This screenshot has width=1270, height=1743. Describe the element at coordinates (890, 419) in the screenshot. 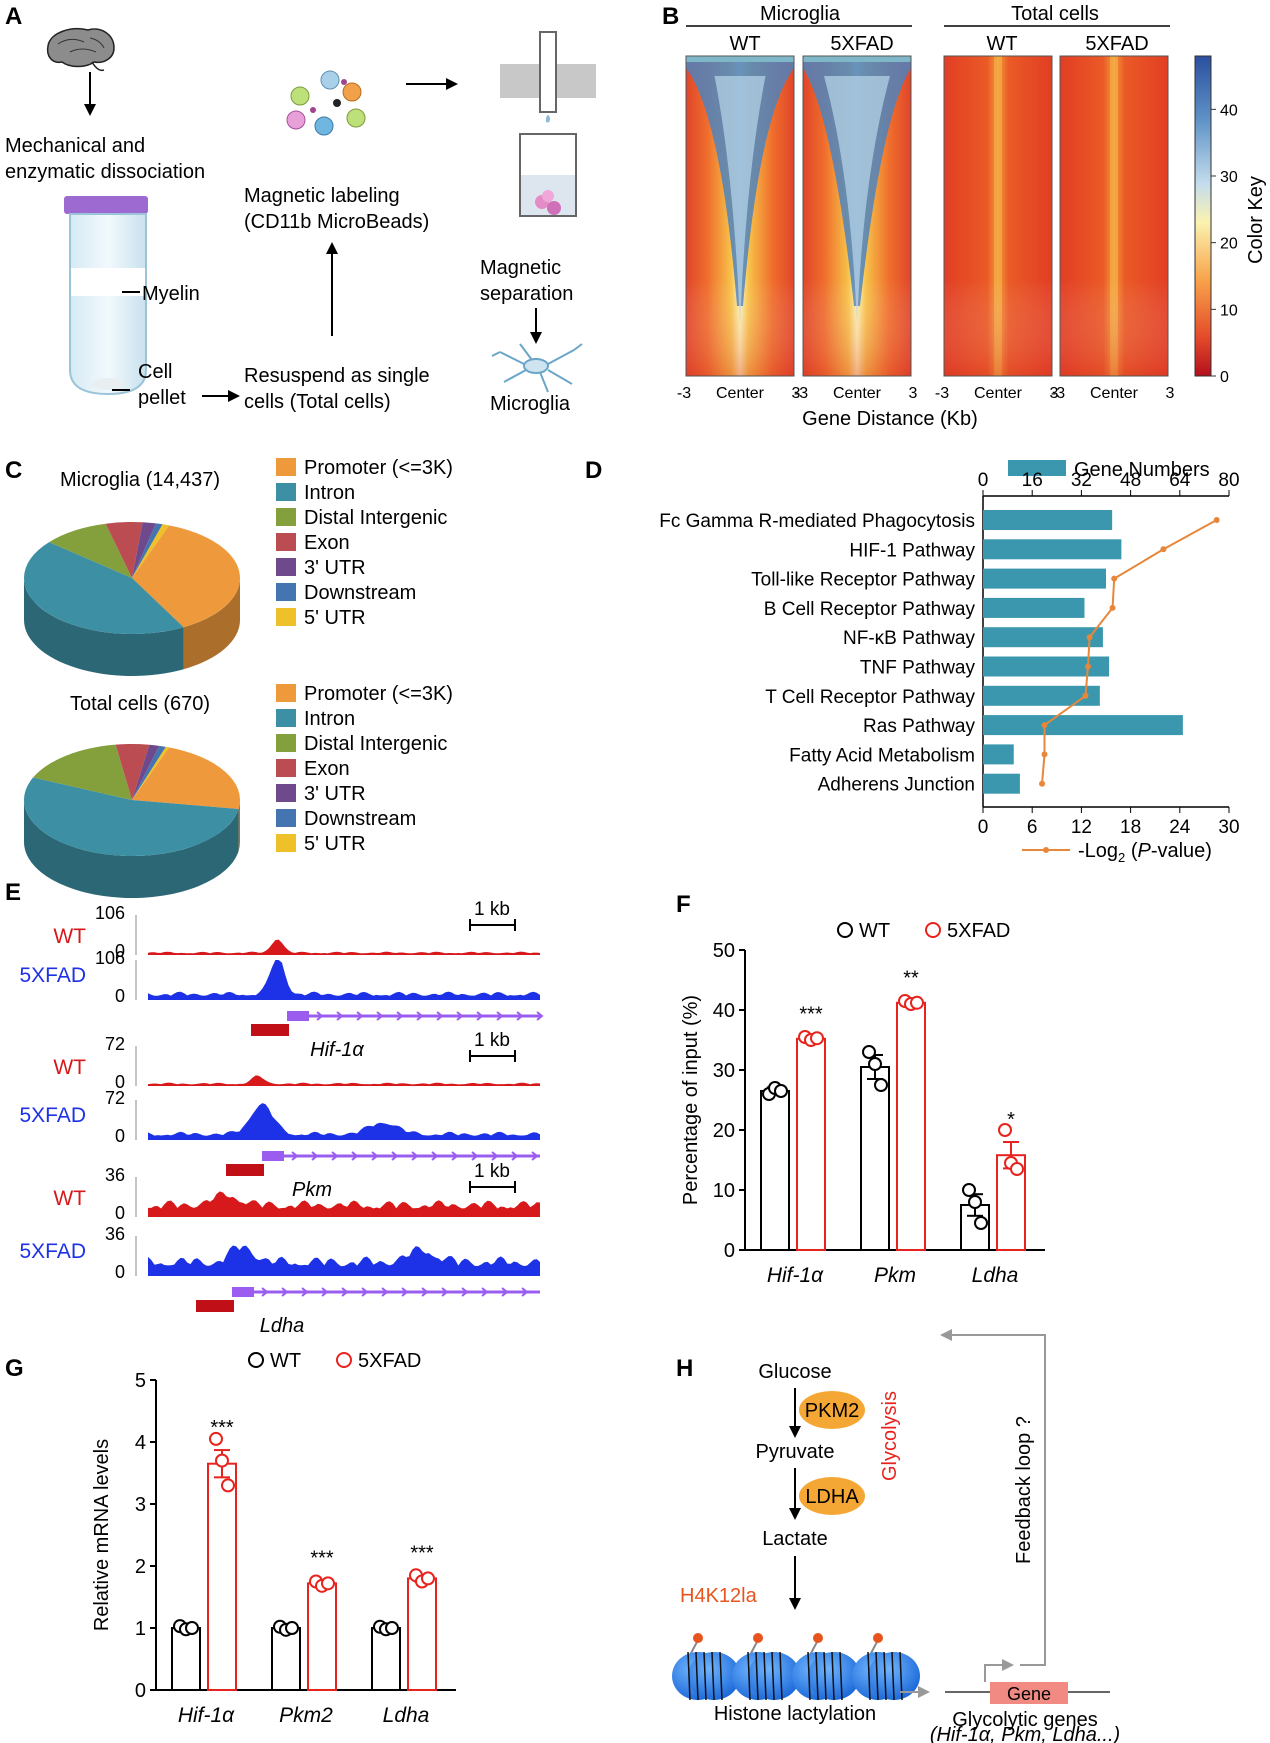

I see `heatmap-xlabel: Gene Distance (Kb)` at that location.